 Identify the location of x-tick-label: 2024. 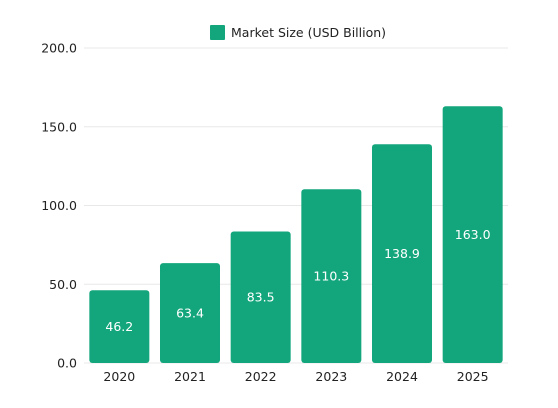
(402, 376).